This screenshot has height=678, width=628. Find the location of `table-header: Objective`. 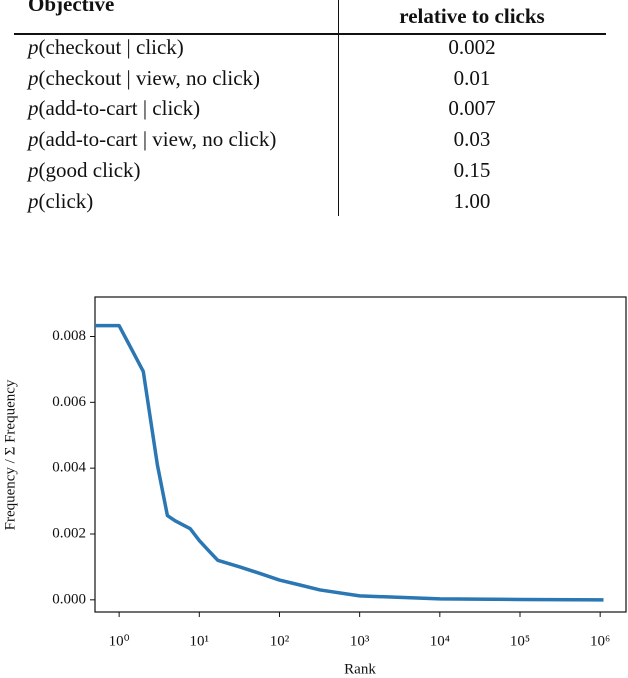

table-header: Objective is located at coordinates (71, 8).